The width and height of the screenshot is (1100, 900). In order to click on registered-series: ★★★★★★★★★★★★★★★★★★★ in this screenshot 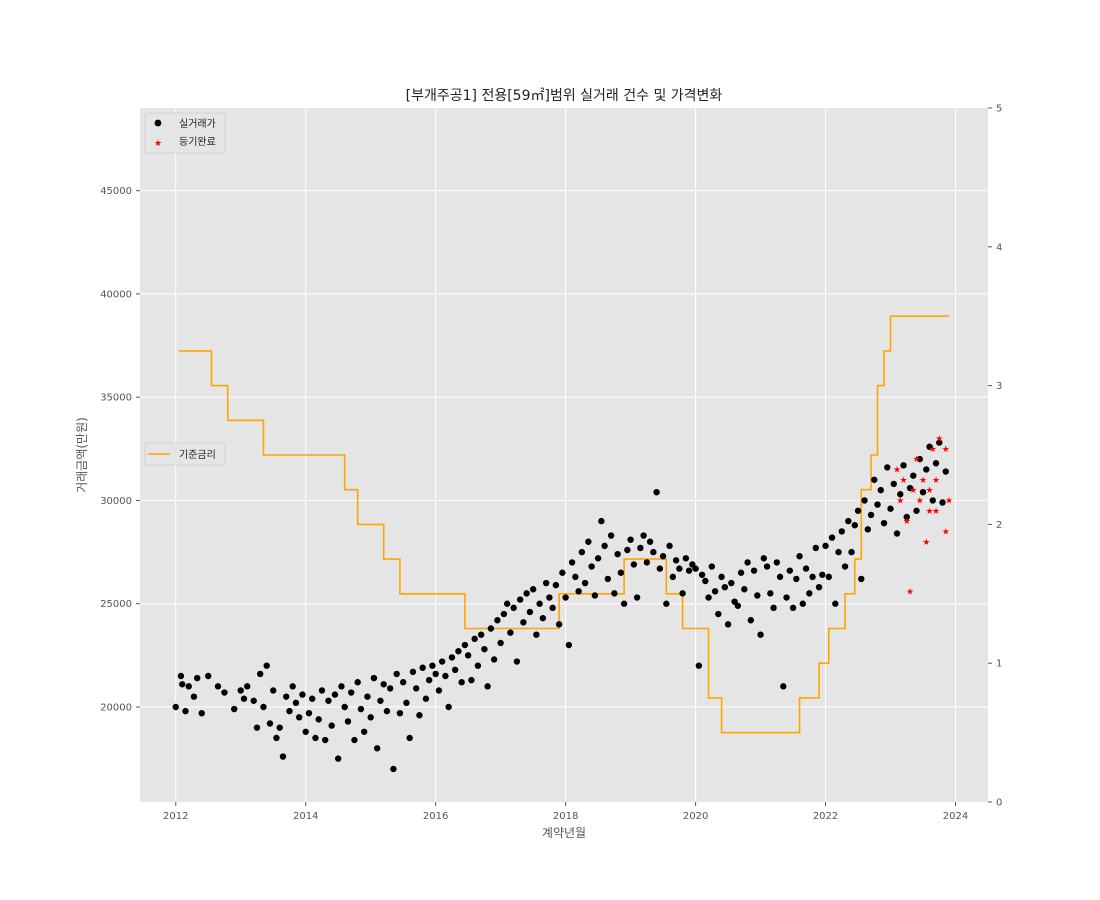, I will do `click(923, 515)`.